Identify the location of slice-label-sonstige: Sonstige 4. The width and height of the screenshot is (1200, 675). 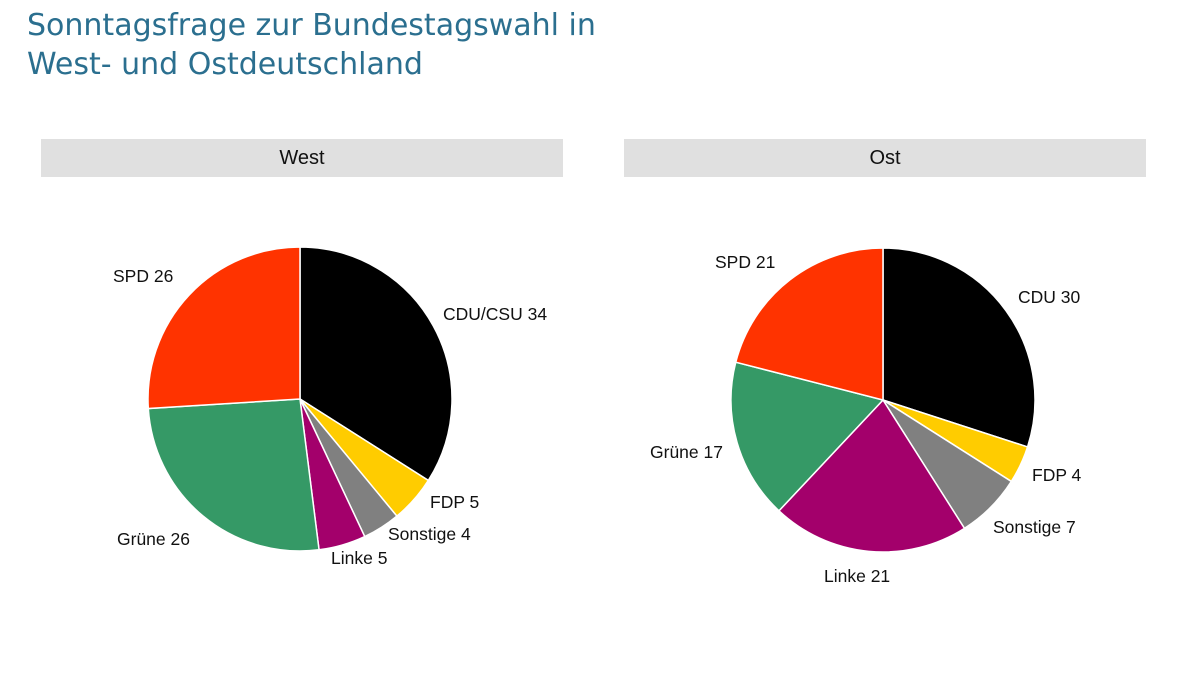
(429, 534).